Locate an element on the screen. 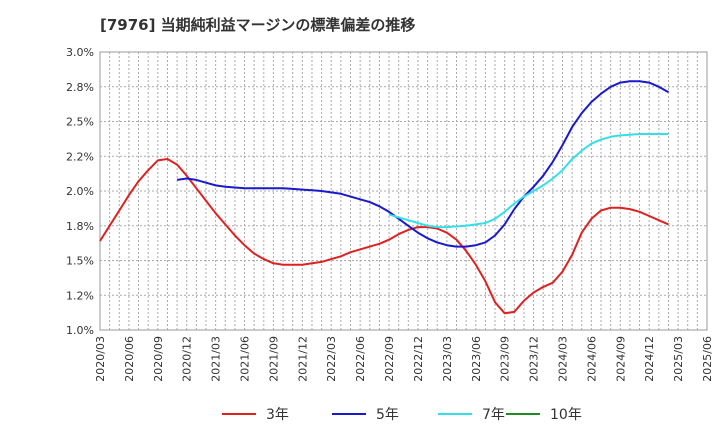 The height and width of the screenshot is (440, 720). x-tick-label: 2023/03 is located at coordinates (447, 359).